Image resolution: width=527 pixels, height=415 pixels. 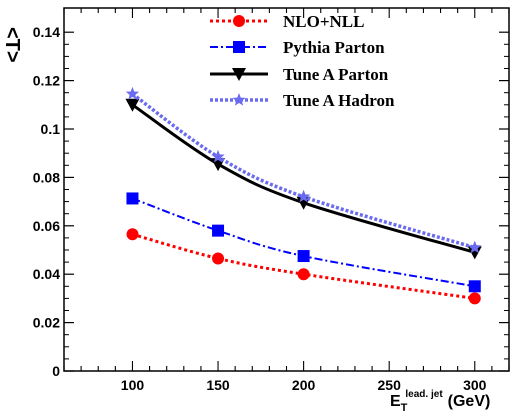 I want to click on y-tick-label: 0.04, so click(x=46, y=274).